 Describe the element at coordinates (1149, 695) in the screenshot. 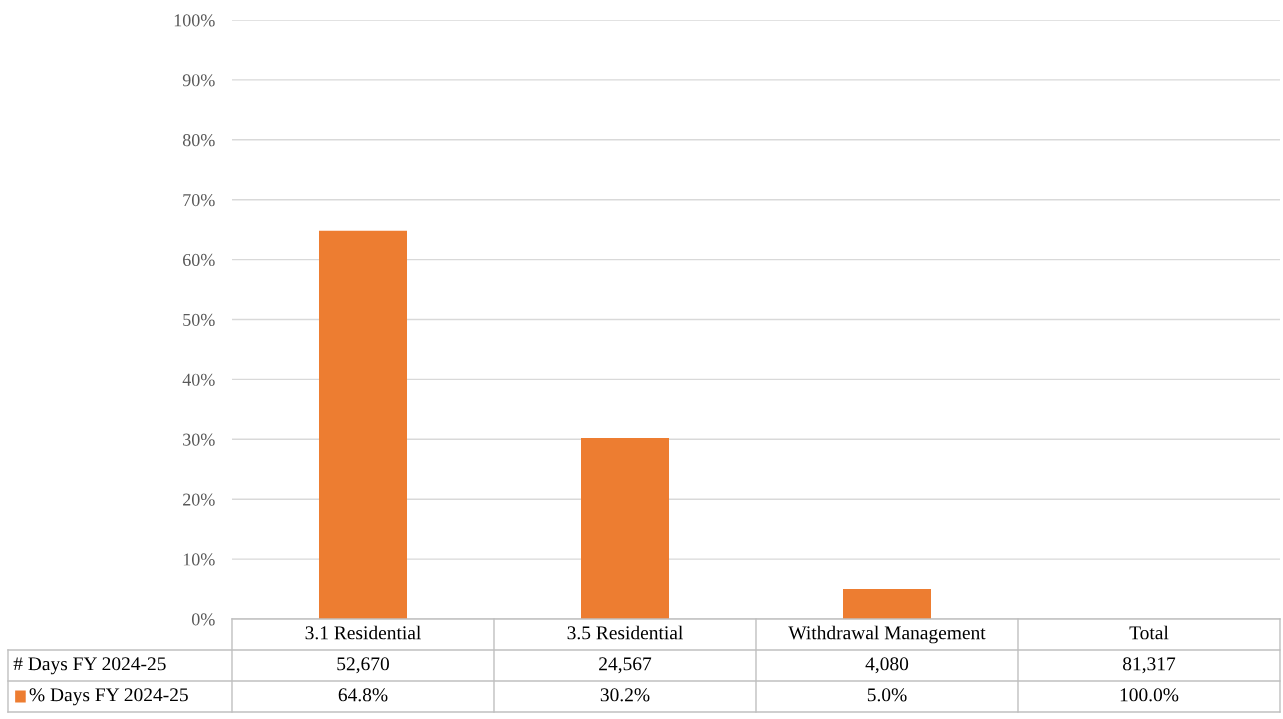

I see `text: 100.0%` at that location.